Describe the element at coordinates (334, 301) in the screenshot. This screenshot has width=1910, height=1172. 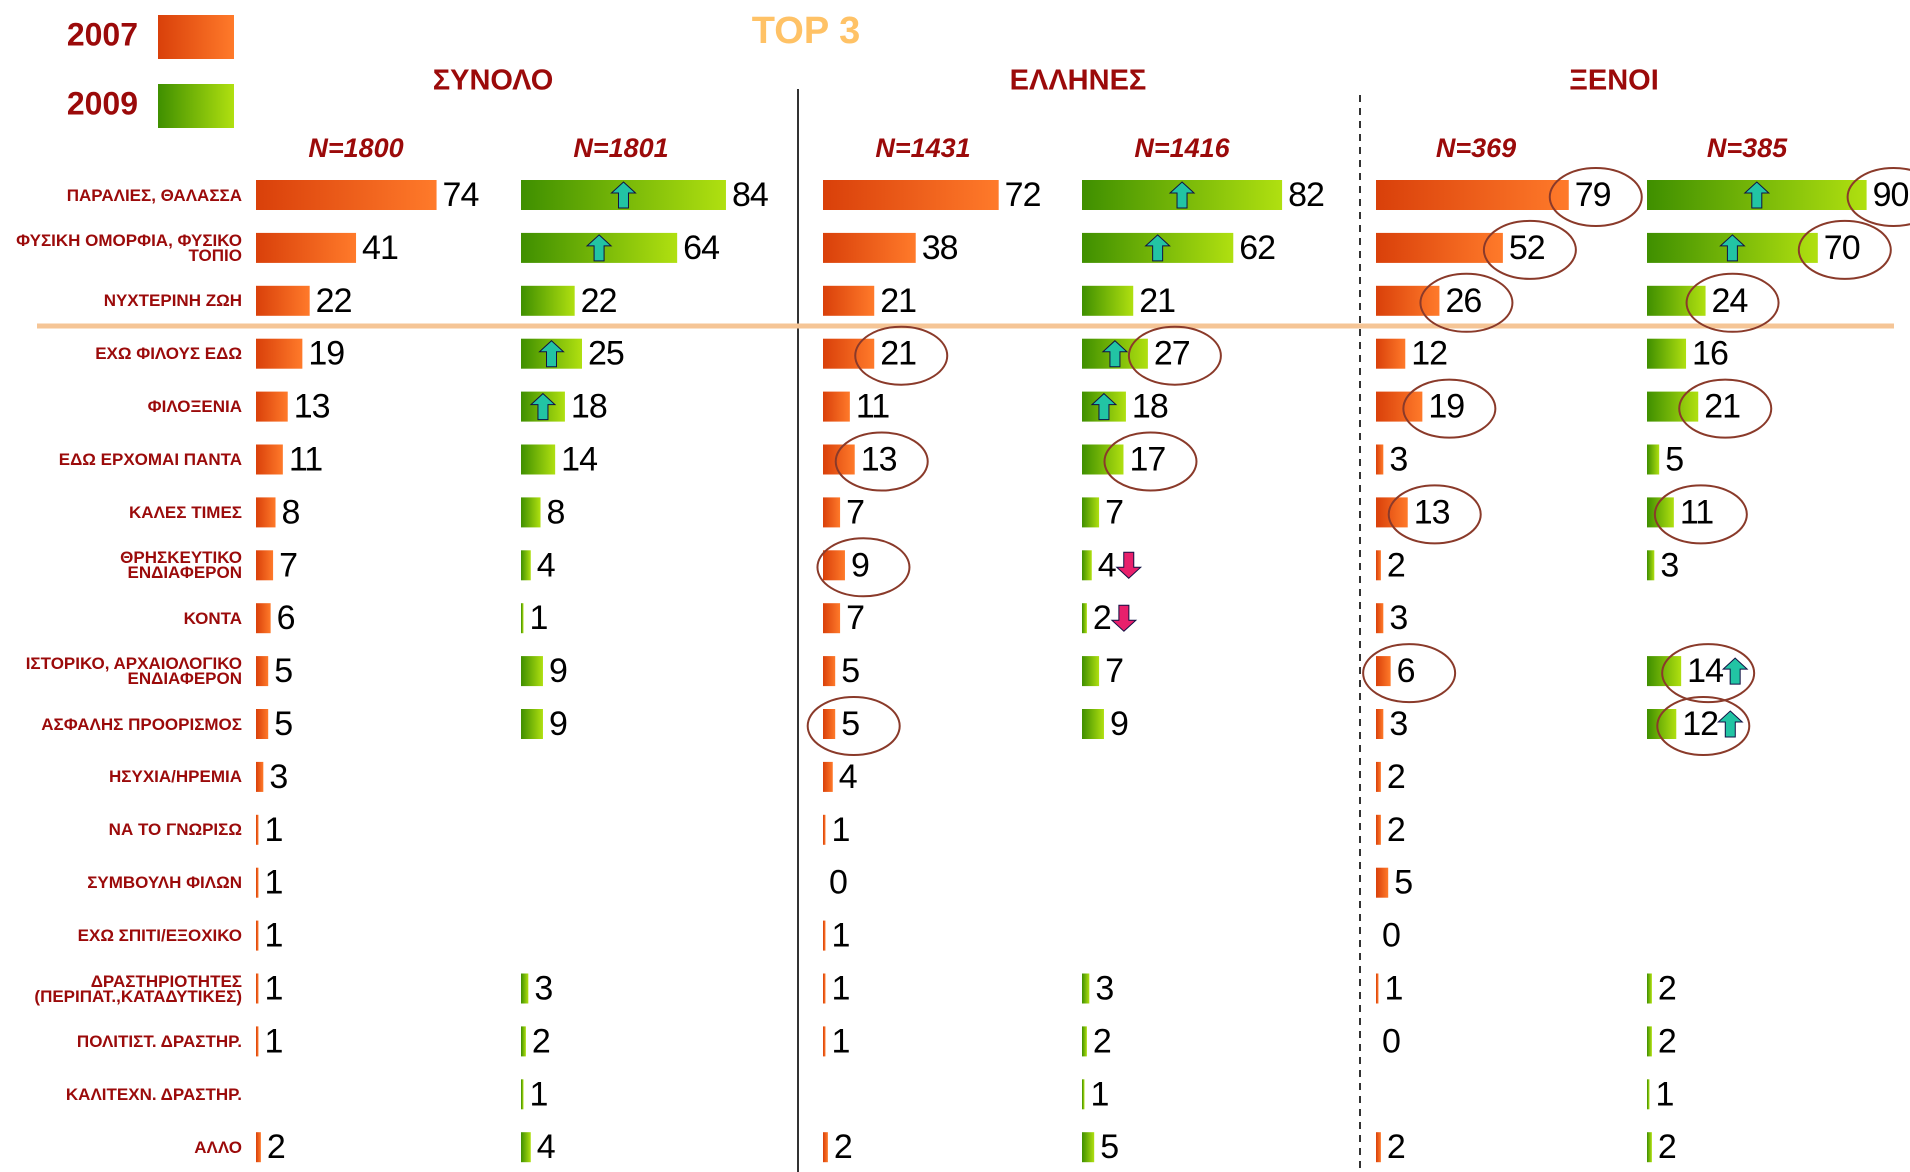
I see `value-label: 22` at that location.